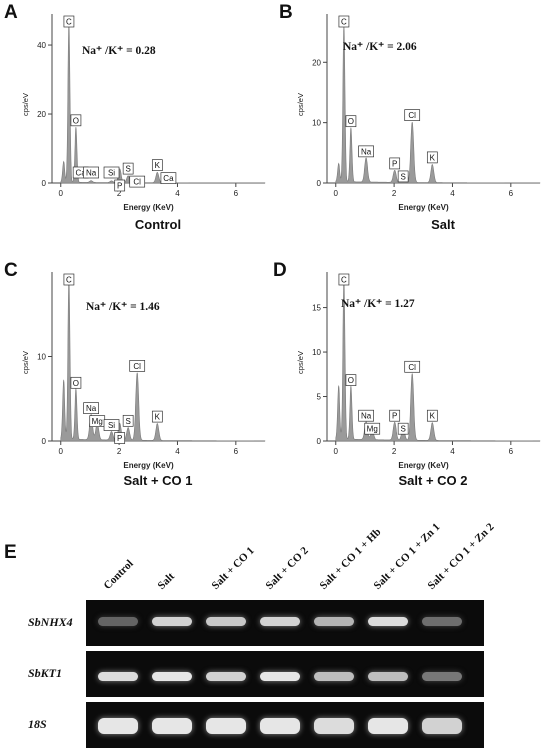 The image size is (550, 755). I want to click on peak-label: C, so click(344, 280).